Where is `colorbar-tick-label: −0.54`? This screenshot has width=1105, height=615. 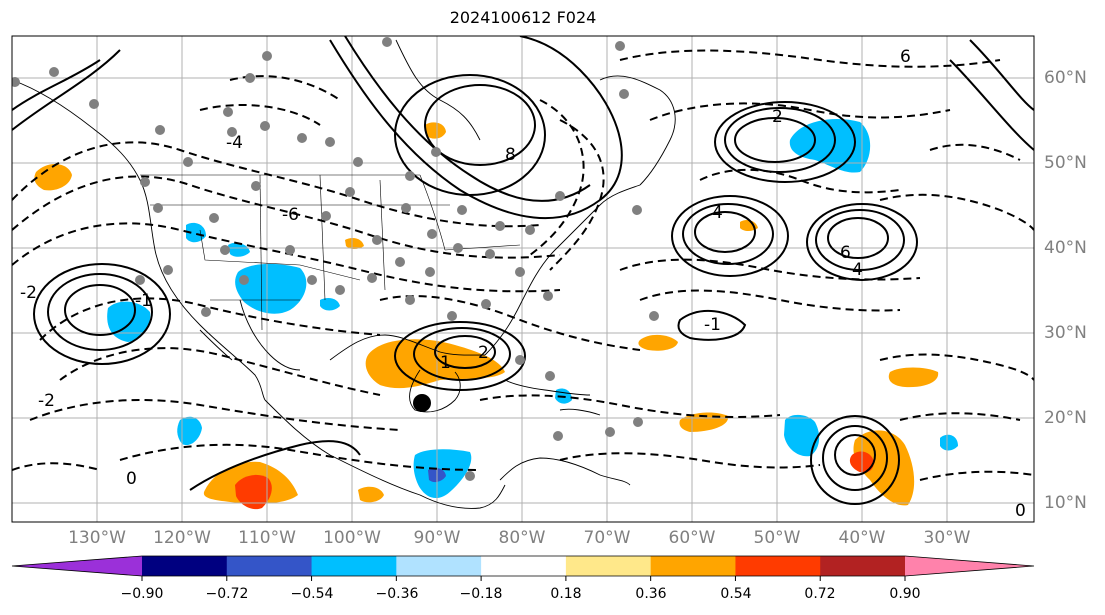 colorbar-tick-label: −0.54 is located at coordinates (312, 594).